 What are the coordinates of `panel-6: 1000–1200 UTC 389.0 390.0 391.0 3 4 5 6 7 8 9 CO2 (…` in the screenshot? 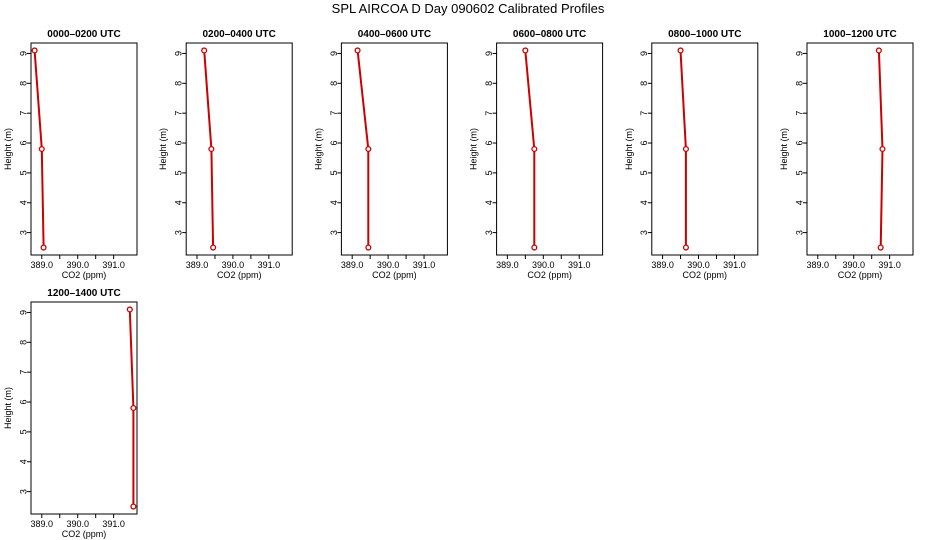 It's located at (846, 154).